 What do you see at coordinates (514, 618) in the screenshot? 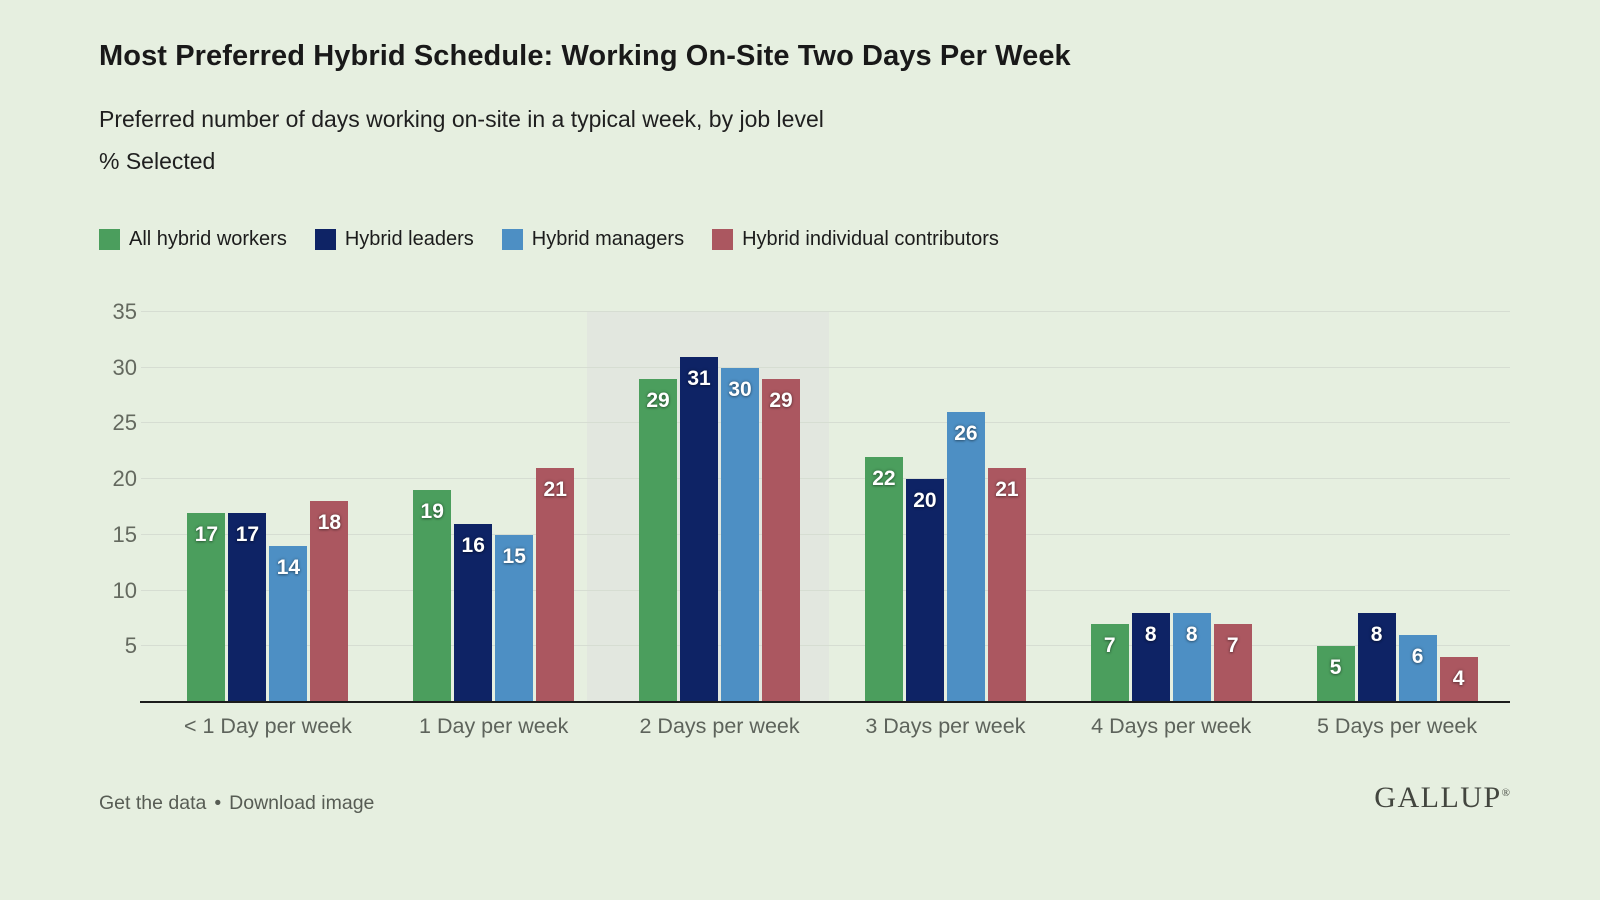
I see `bar: 15` at bounding box center [514, 618].